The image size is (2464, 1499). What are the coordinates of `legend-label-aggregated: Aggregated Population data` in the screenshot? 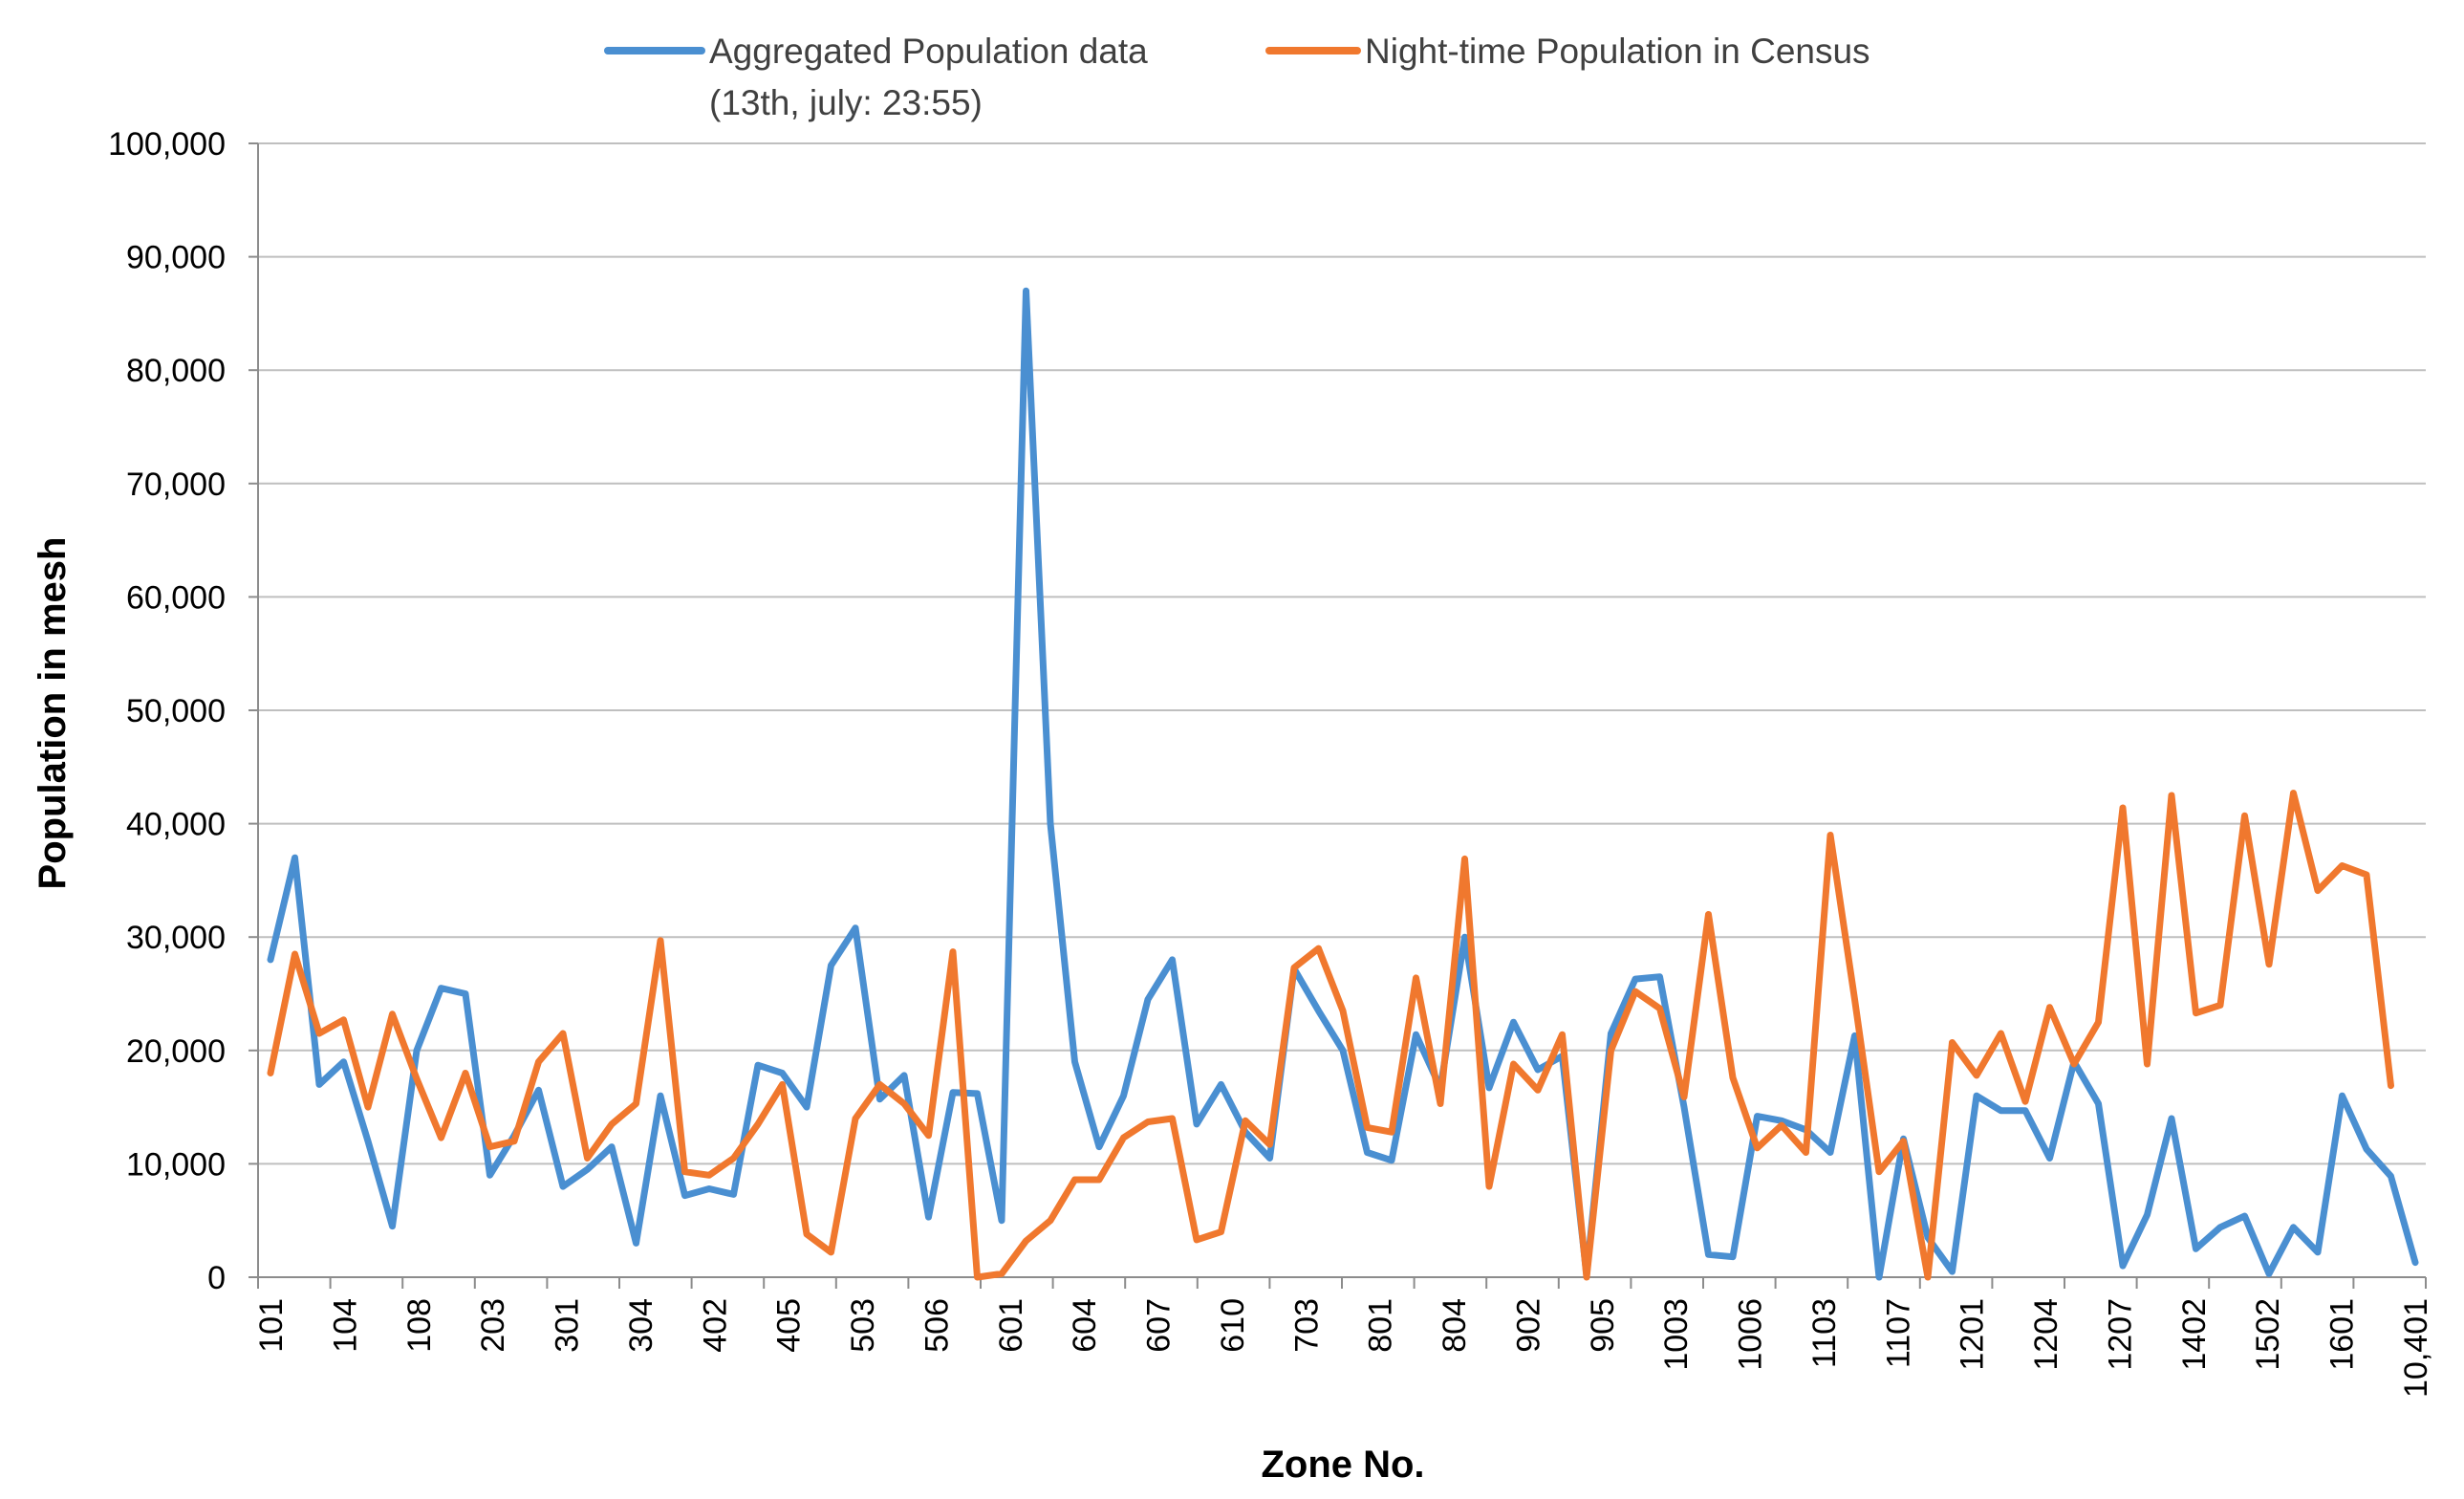 It's located at (928, 51).